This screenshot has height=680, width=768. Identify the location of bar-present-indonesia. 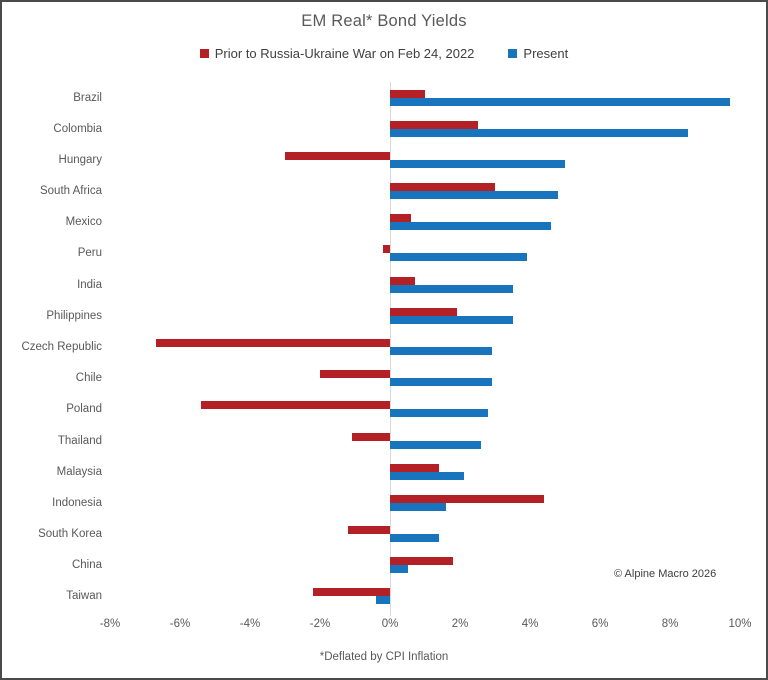
(418, 506).